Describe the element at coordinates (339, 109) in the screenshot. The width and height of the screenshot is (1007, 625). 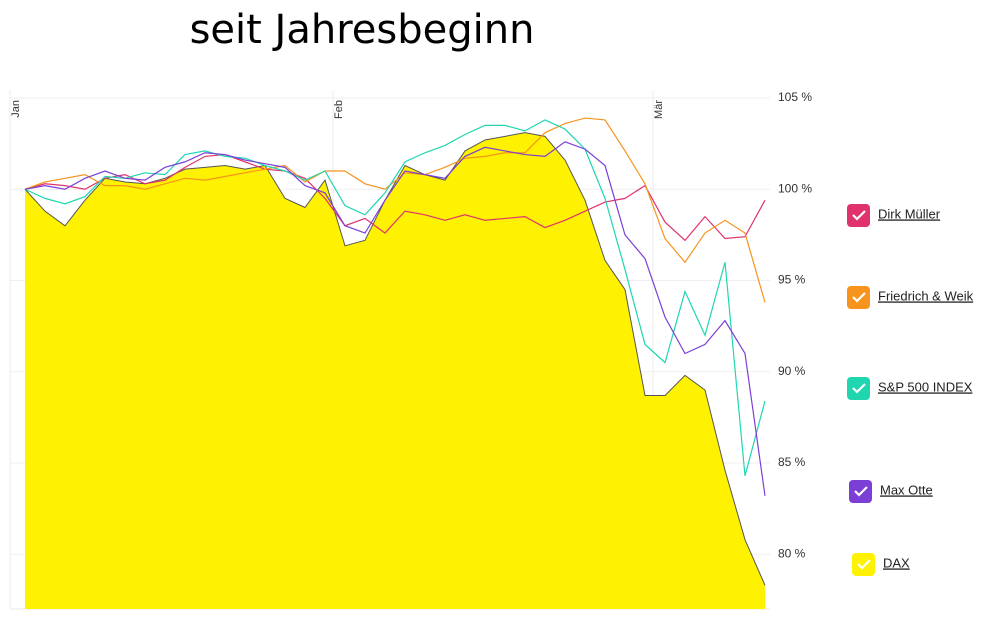
I see `x-tick-label: Feb` at that location.